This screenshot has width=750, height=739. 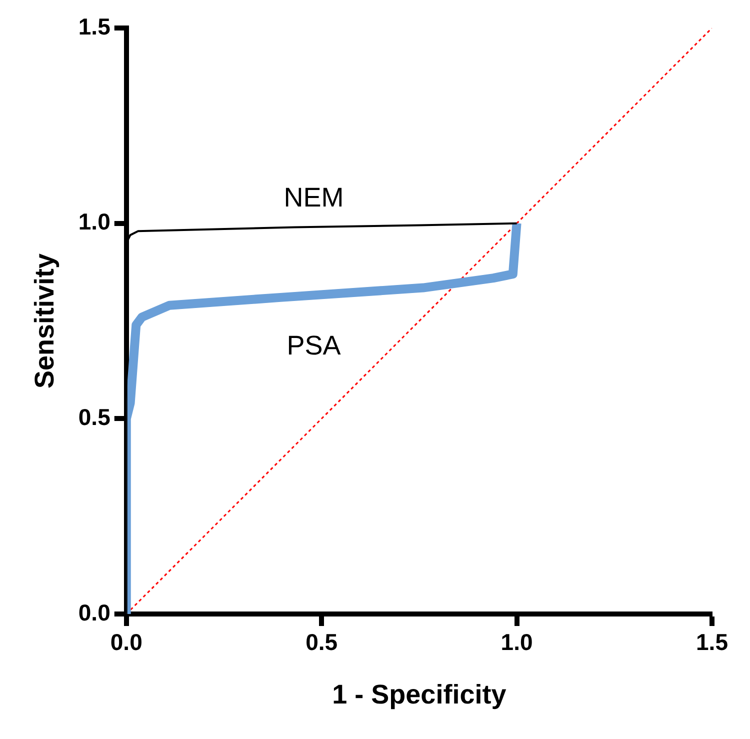 What do you see at coordinates (419, 694) in the screenshot?
I see `x-axis-title: 1 - Specificity` at bounding box center [419, 694].